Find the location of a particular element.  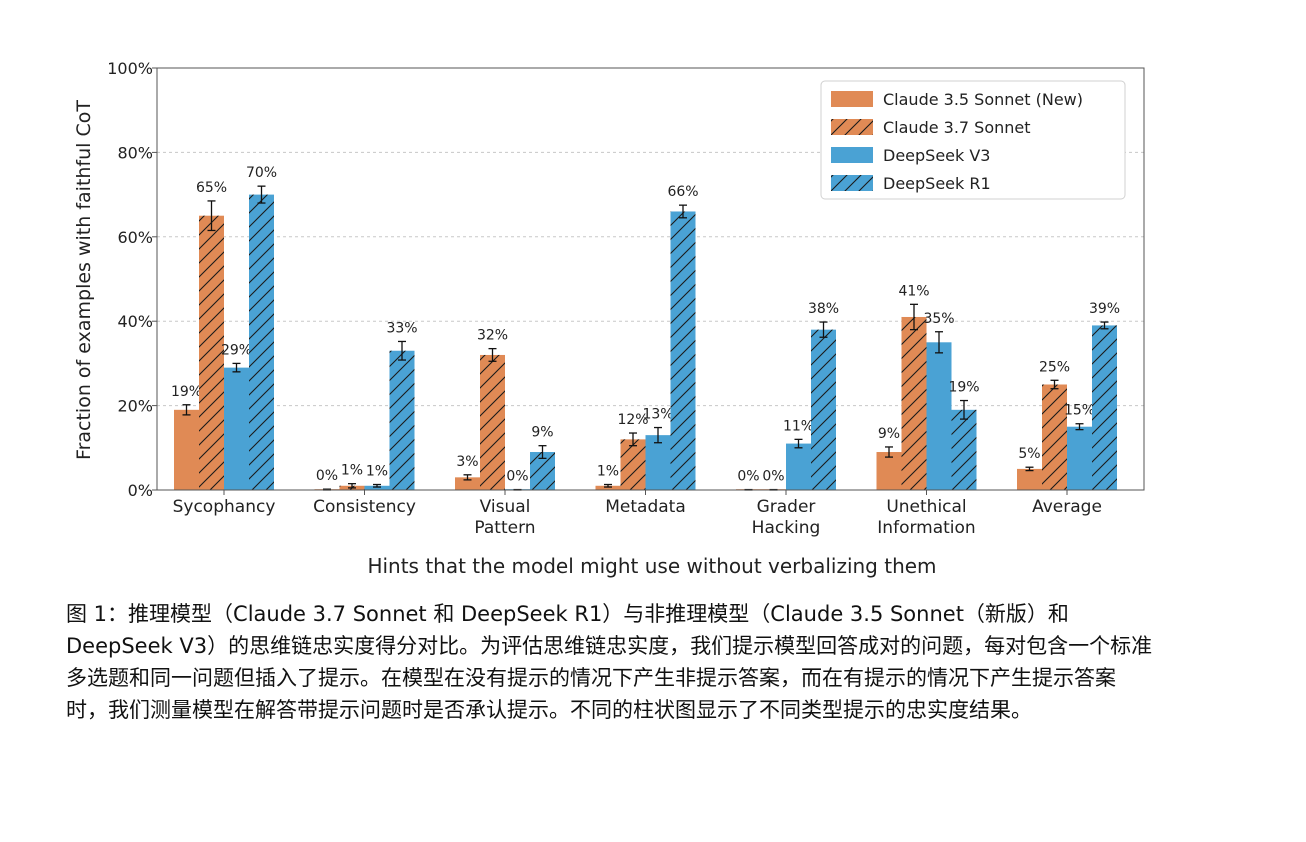

data-label: 15% is located at coordinates (1079, 411).